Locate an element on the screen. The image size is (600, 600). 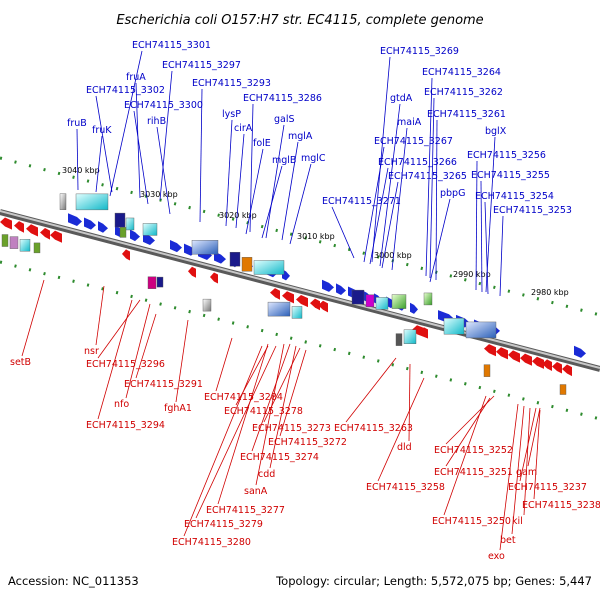
bottom-gene-label: cdd is located at coordinates (266, 474).